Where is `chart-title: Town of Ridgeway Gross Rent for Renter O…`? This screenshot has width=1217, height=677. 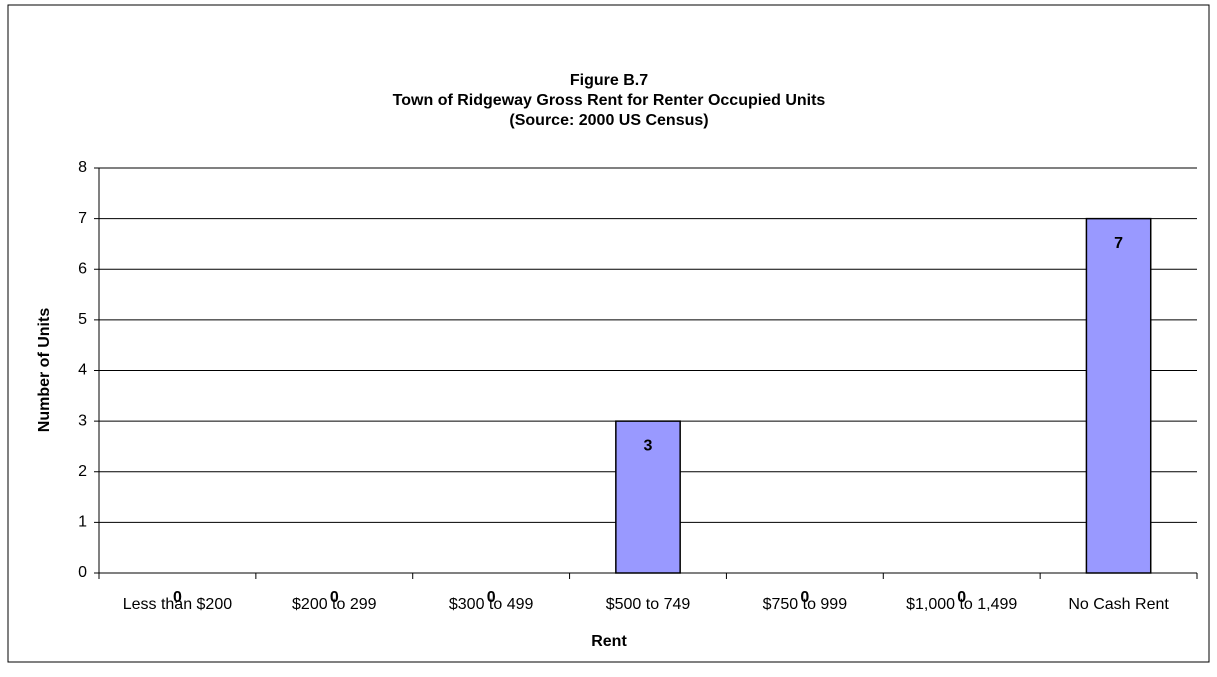
chart-title: Town of Ridgeway Gross Rent for Renter O… is located at coordinates (609, 100).